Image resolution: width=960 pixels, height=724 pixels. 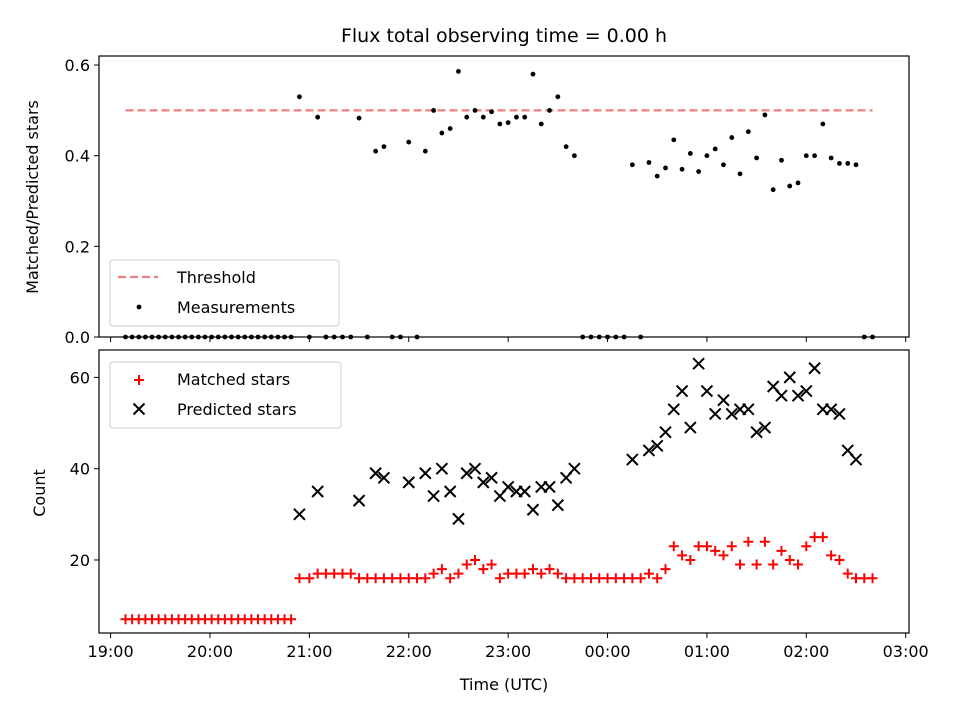 I want to click on x-tick-label: 22:00, so click(x=409, y=651).